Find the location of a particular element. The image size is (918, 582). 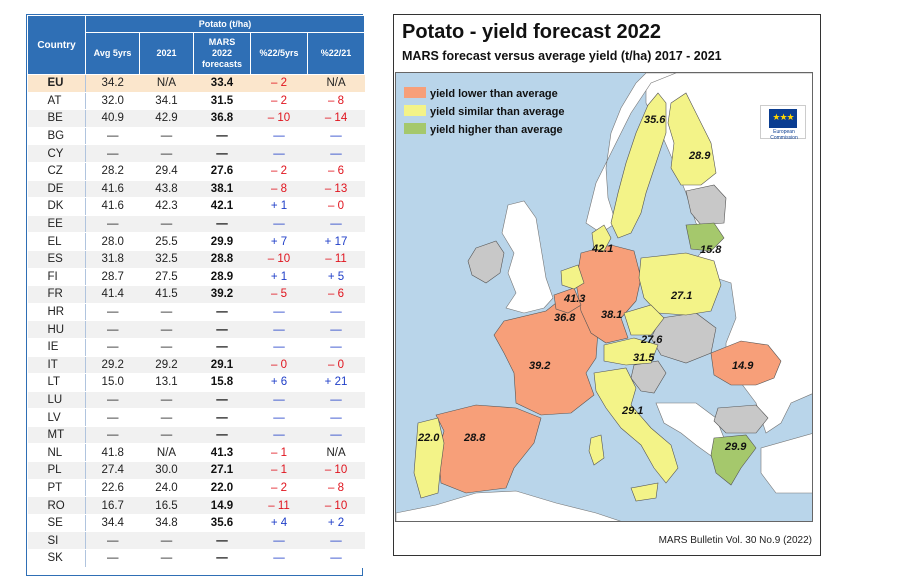

country-cell: SK is located at coordinates (56, 558).